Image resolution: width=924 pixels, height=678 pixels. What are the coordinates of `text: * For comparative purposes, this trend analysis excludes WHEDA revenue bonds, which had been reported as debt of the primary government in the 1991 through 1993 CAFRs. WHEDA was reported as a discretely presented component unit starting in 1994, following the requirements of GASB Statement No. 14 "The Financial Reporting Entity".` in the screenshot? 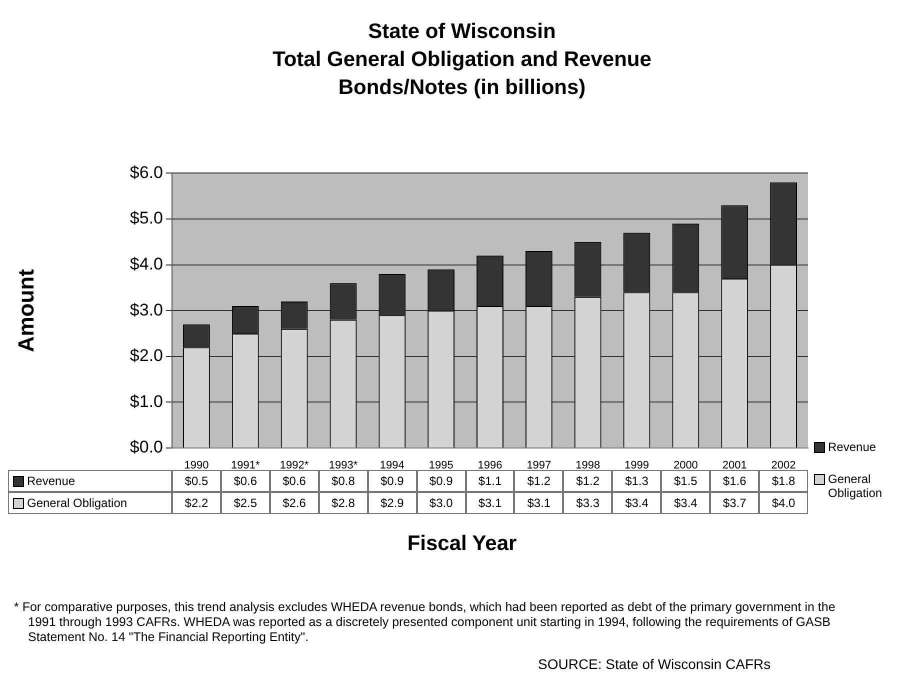 It's located at (425, 622).